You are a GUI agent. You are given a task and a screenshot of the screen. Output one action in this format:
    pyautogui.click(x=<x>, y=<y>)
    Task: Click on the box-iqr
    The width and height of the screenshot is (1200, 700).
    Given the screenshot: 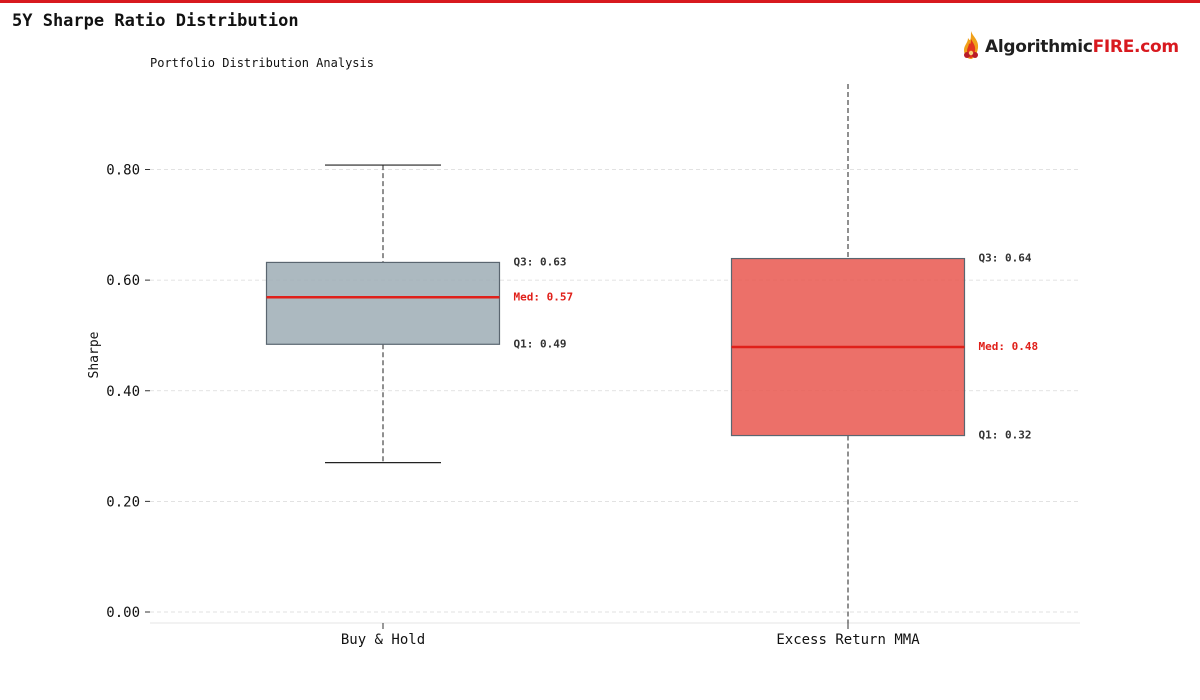 What is the action you would take?
    pyautogui.click(x=383, y=303)
    